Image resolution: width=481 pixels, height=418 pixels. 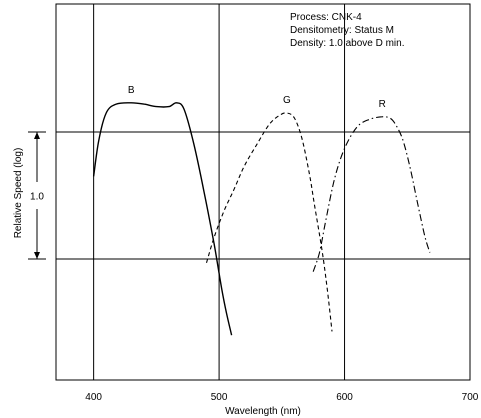 I want to click on y-axis-label: Relative Speed (log), so click(x=18, y=193).